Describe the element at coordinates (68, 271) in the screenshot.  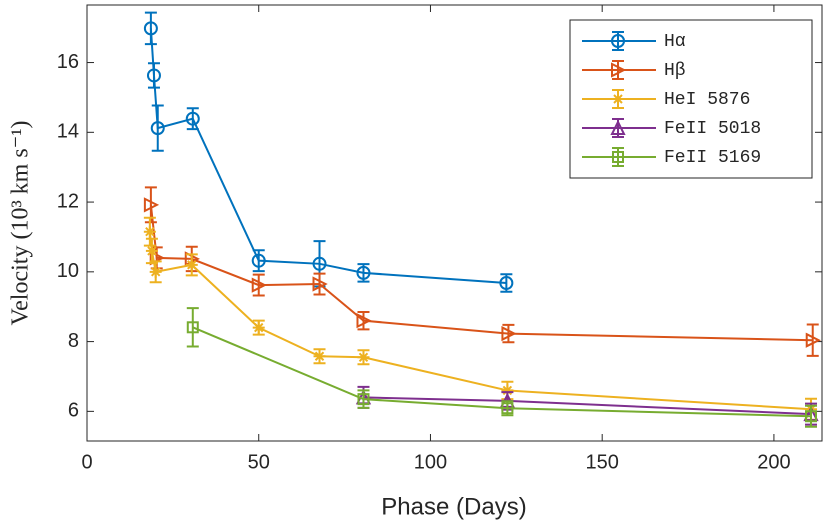
I see `y-tick-label: 10` at that location.